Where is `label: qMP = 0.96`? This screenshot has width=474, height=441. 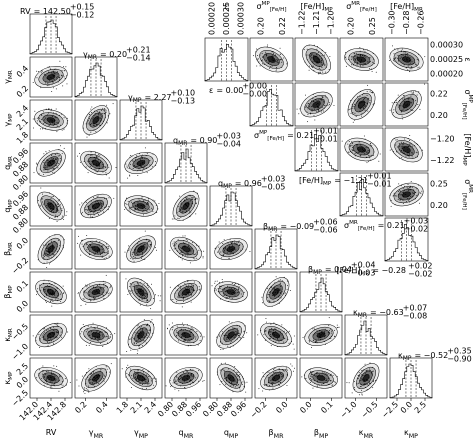
label: qMP = 0.96 is located at coordinates (240, 185).